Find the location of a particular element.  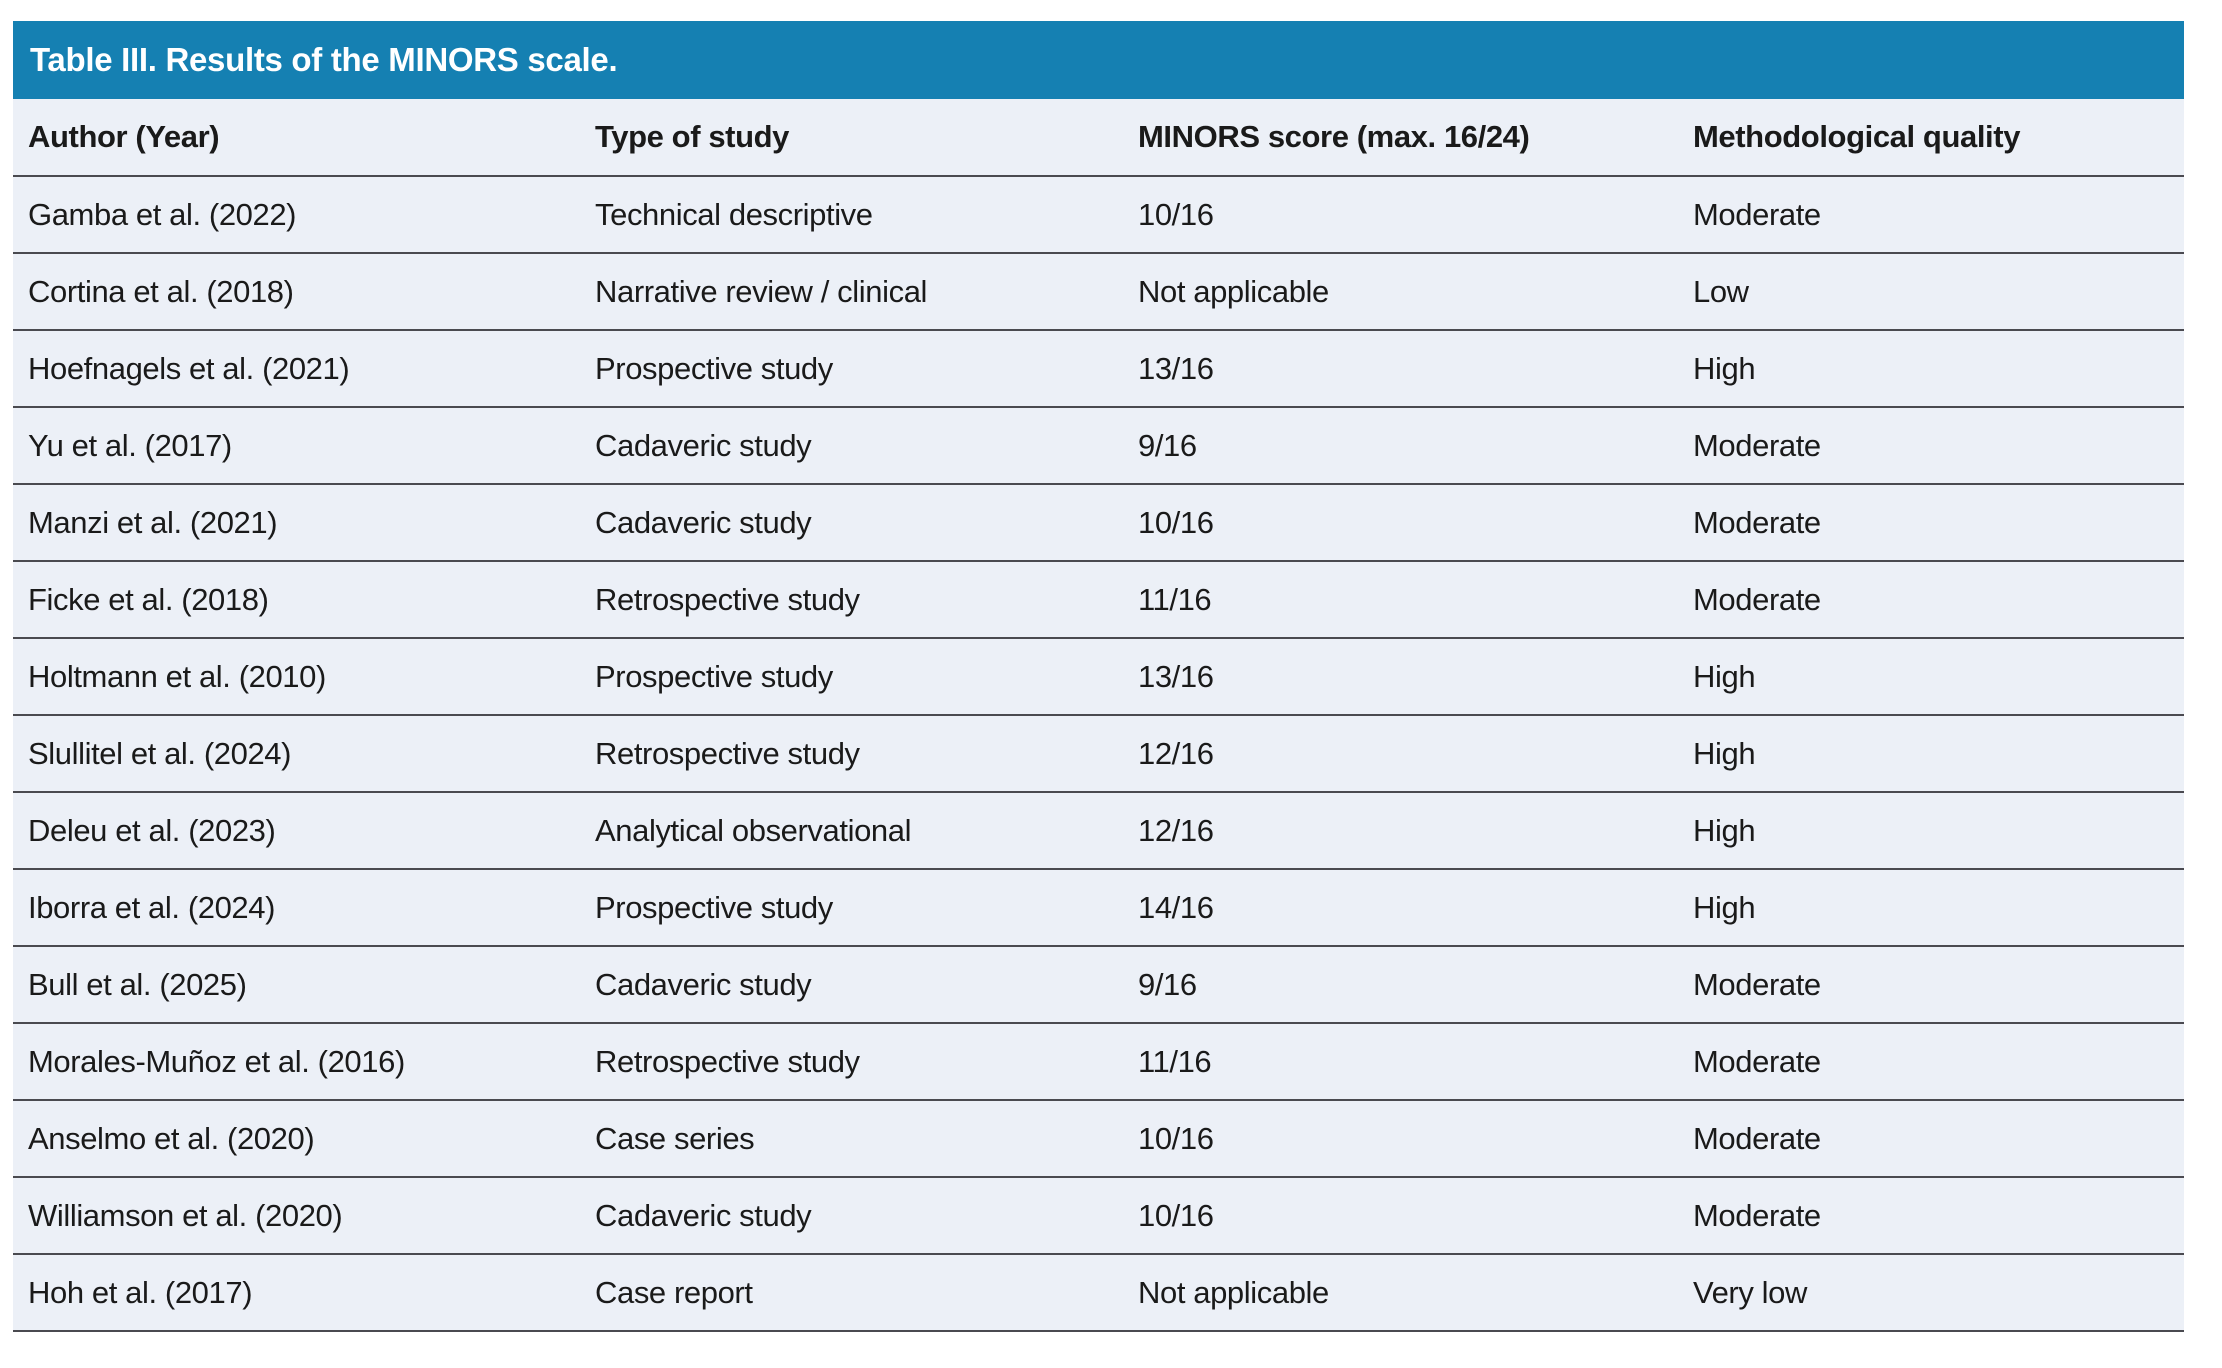

table-cell-col0: Bull et al. (2025) is located at coordinates (137, 984).